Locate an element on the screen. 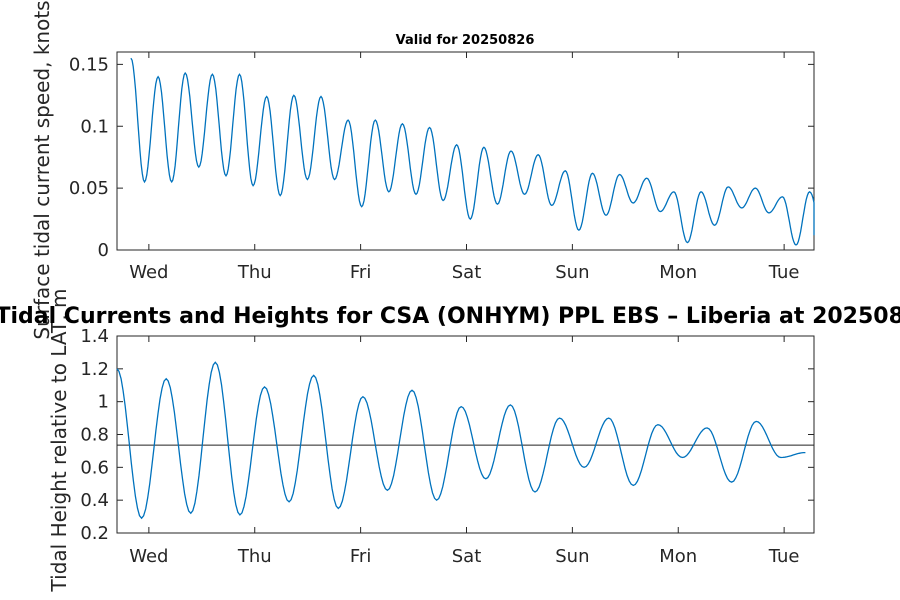 This screenshot has height=600, width=900. current-ytick-label: 0.05 is located at coordinates (89, 188).